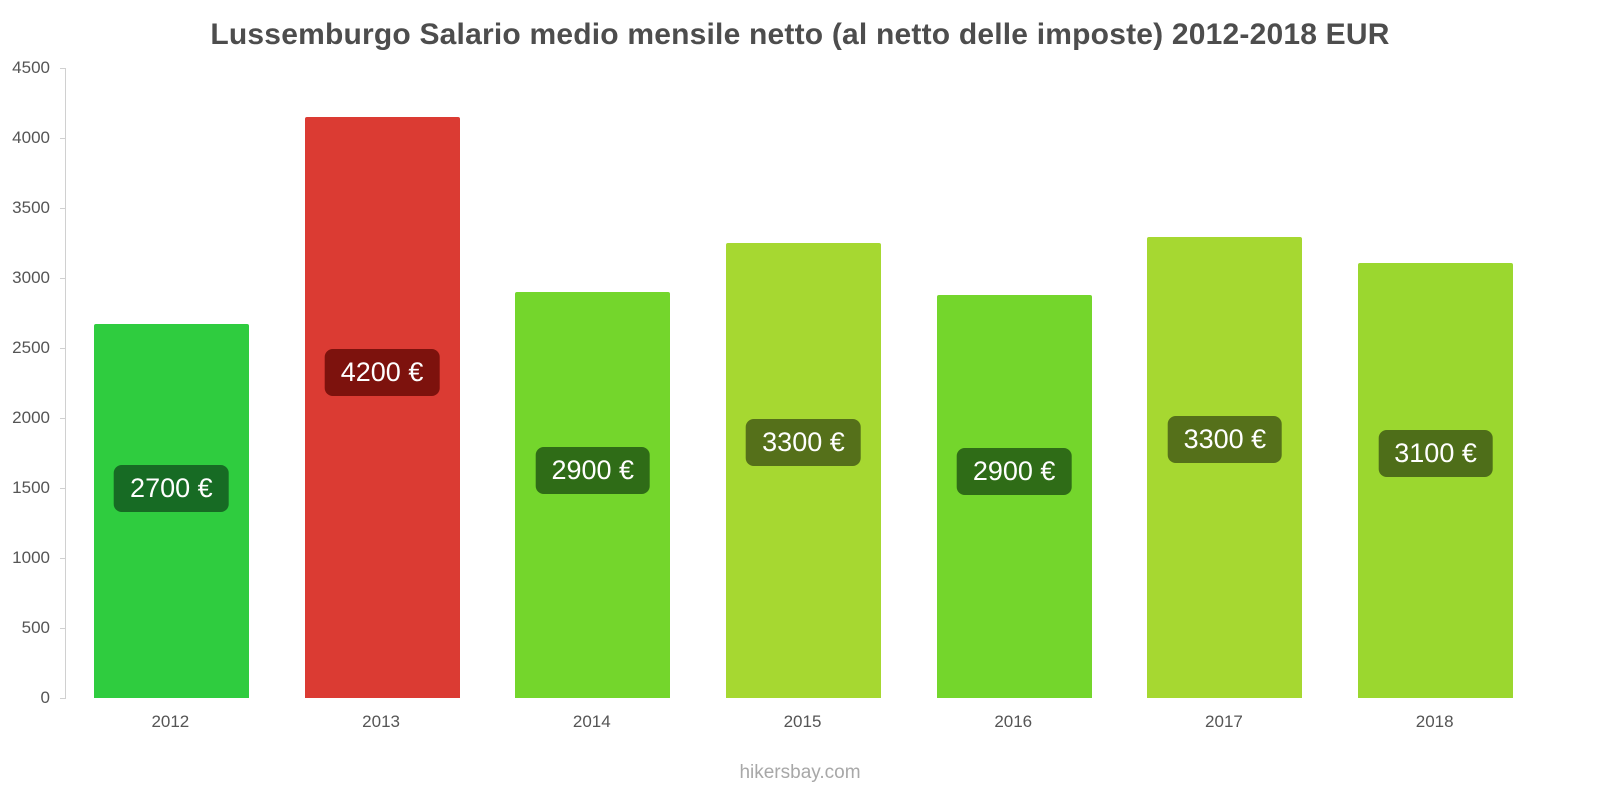  I want to click on x-tick-label: 2017, so click(1224, 721).